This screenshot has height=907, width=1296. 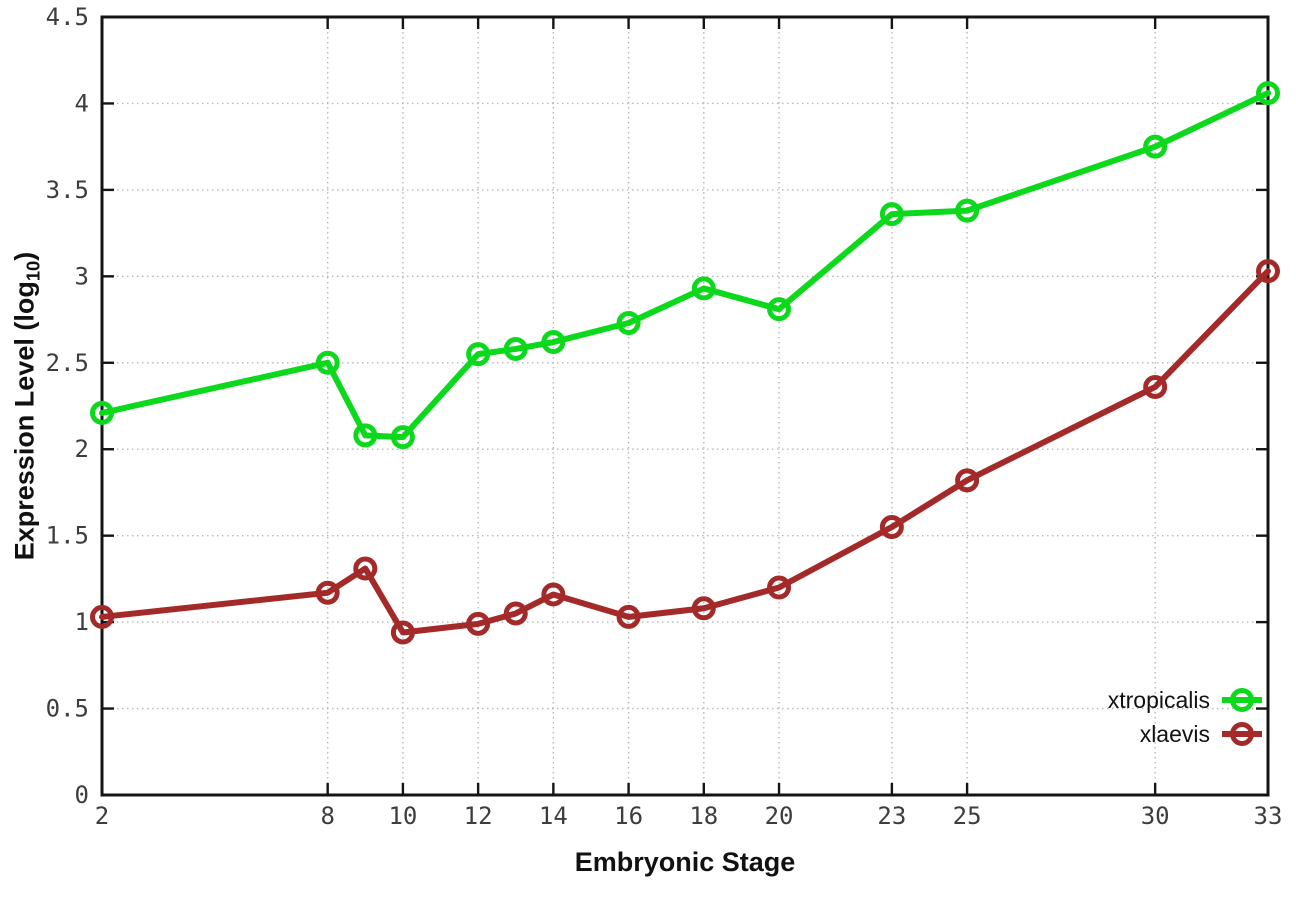 I want to click on legend-label-xlaevis: xlaevis, so click(x=1174, y=733).